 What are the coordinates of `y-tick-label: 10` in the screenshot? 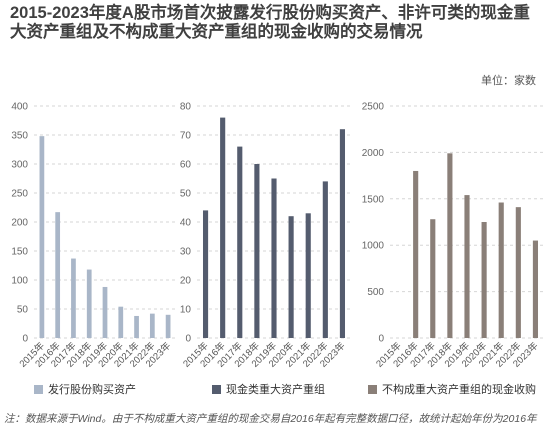 It's located at (186, 310).